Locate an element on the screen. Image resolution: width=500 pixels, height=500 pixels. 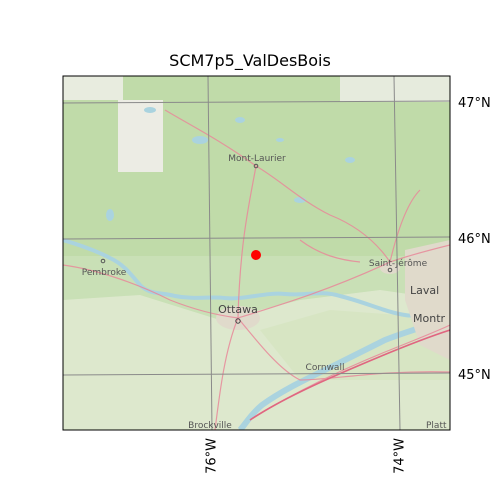
place-label-cornwall: Cornwall is located at coordinates (325, 368).